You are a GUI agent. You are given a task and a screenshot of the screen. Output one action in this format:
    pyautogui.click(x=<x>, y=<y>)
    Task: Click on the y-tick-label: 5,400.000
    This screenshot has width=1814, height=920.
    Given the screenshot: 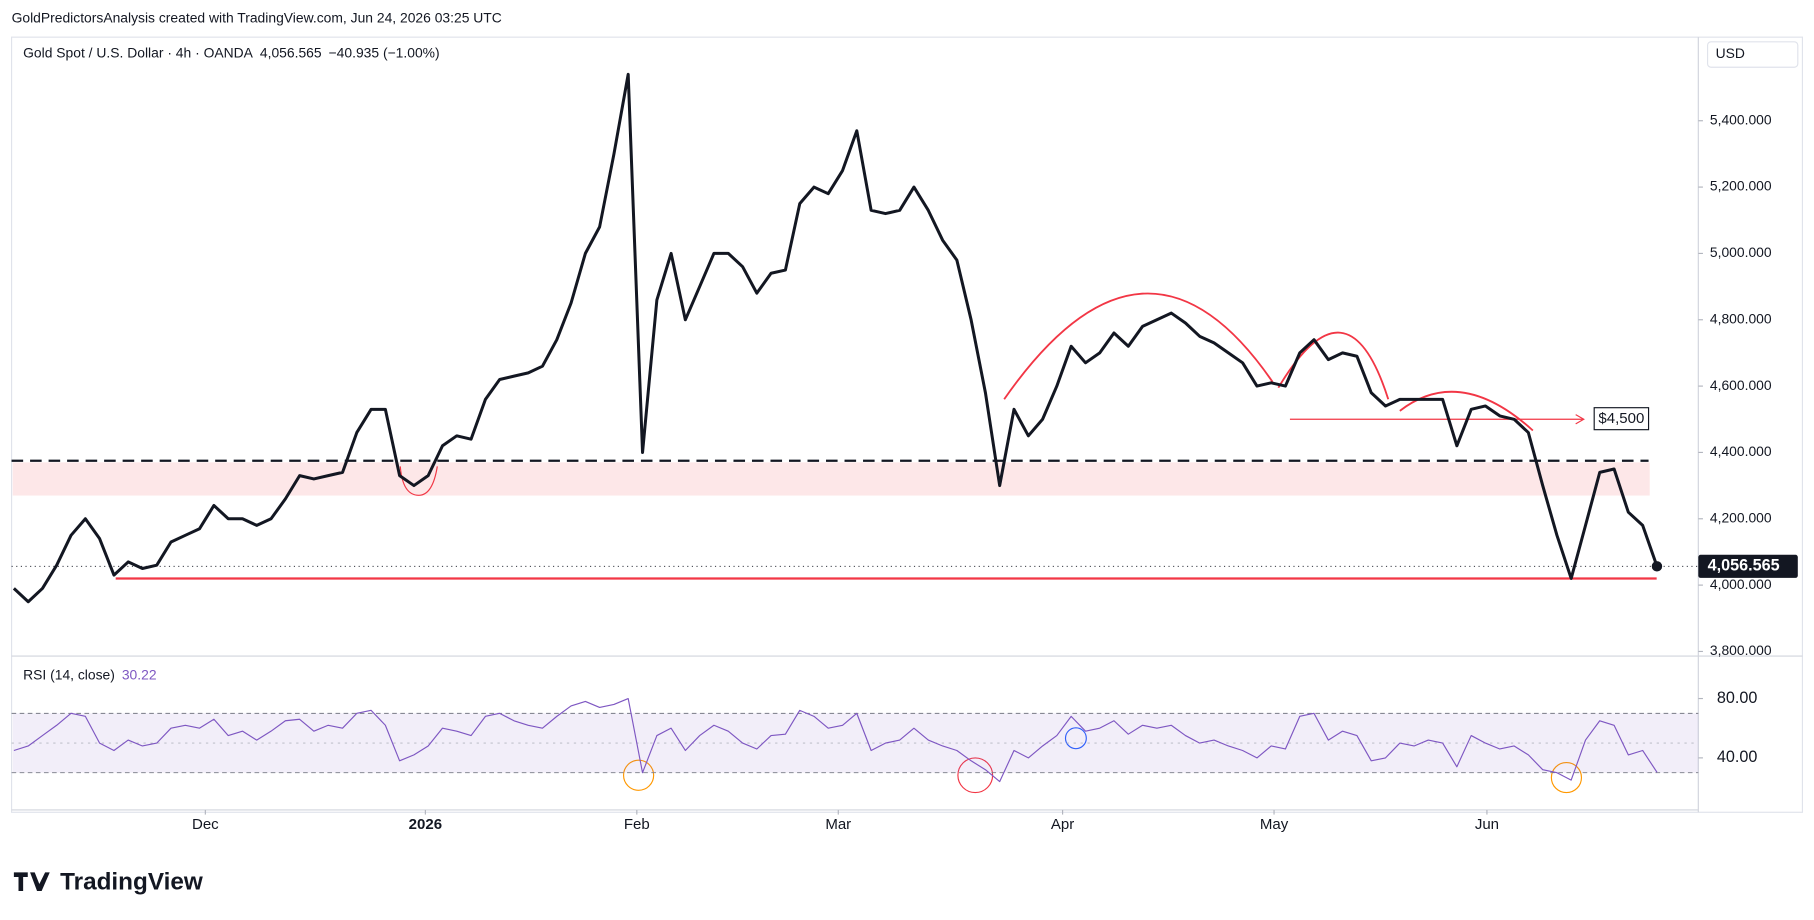 What is the action you would take?
    pyautogui.click(x=1741, y=119)
    